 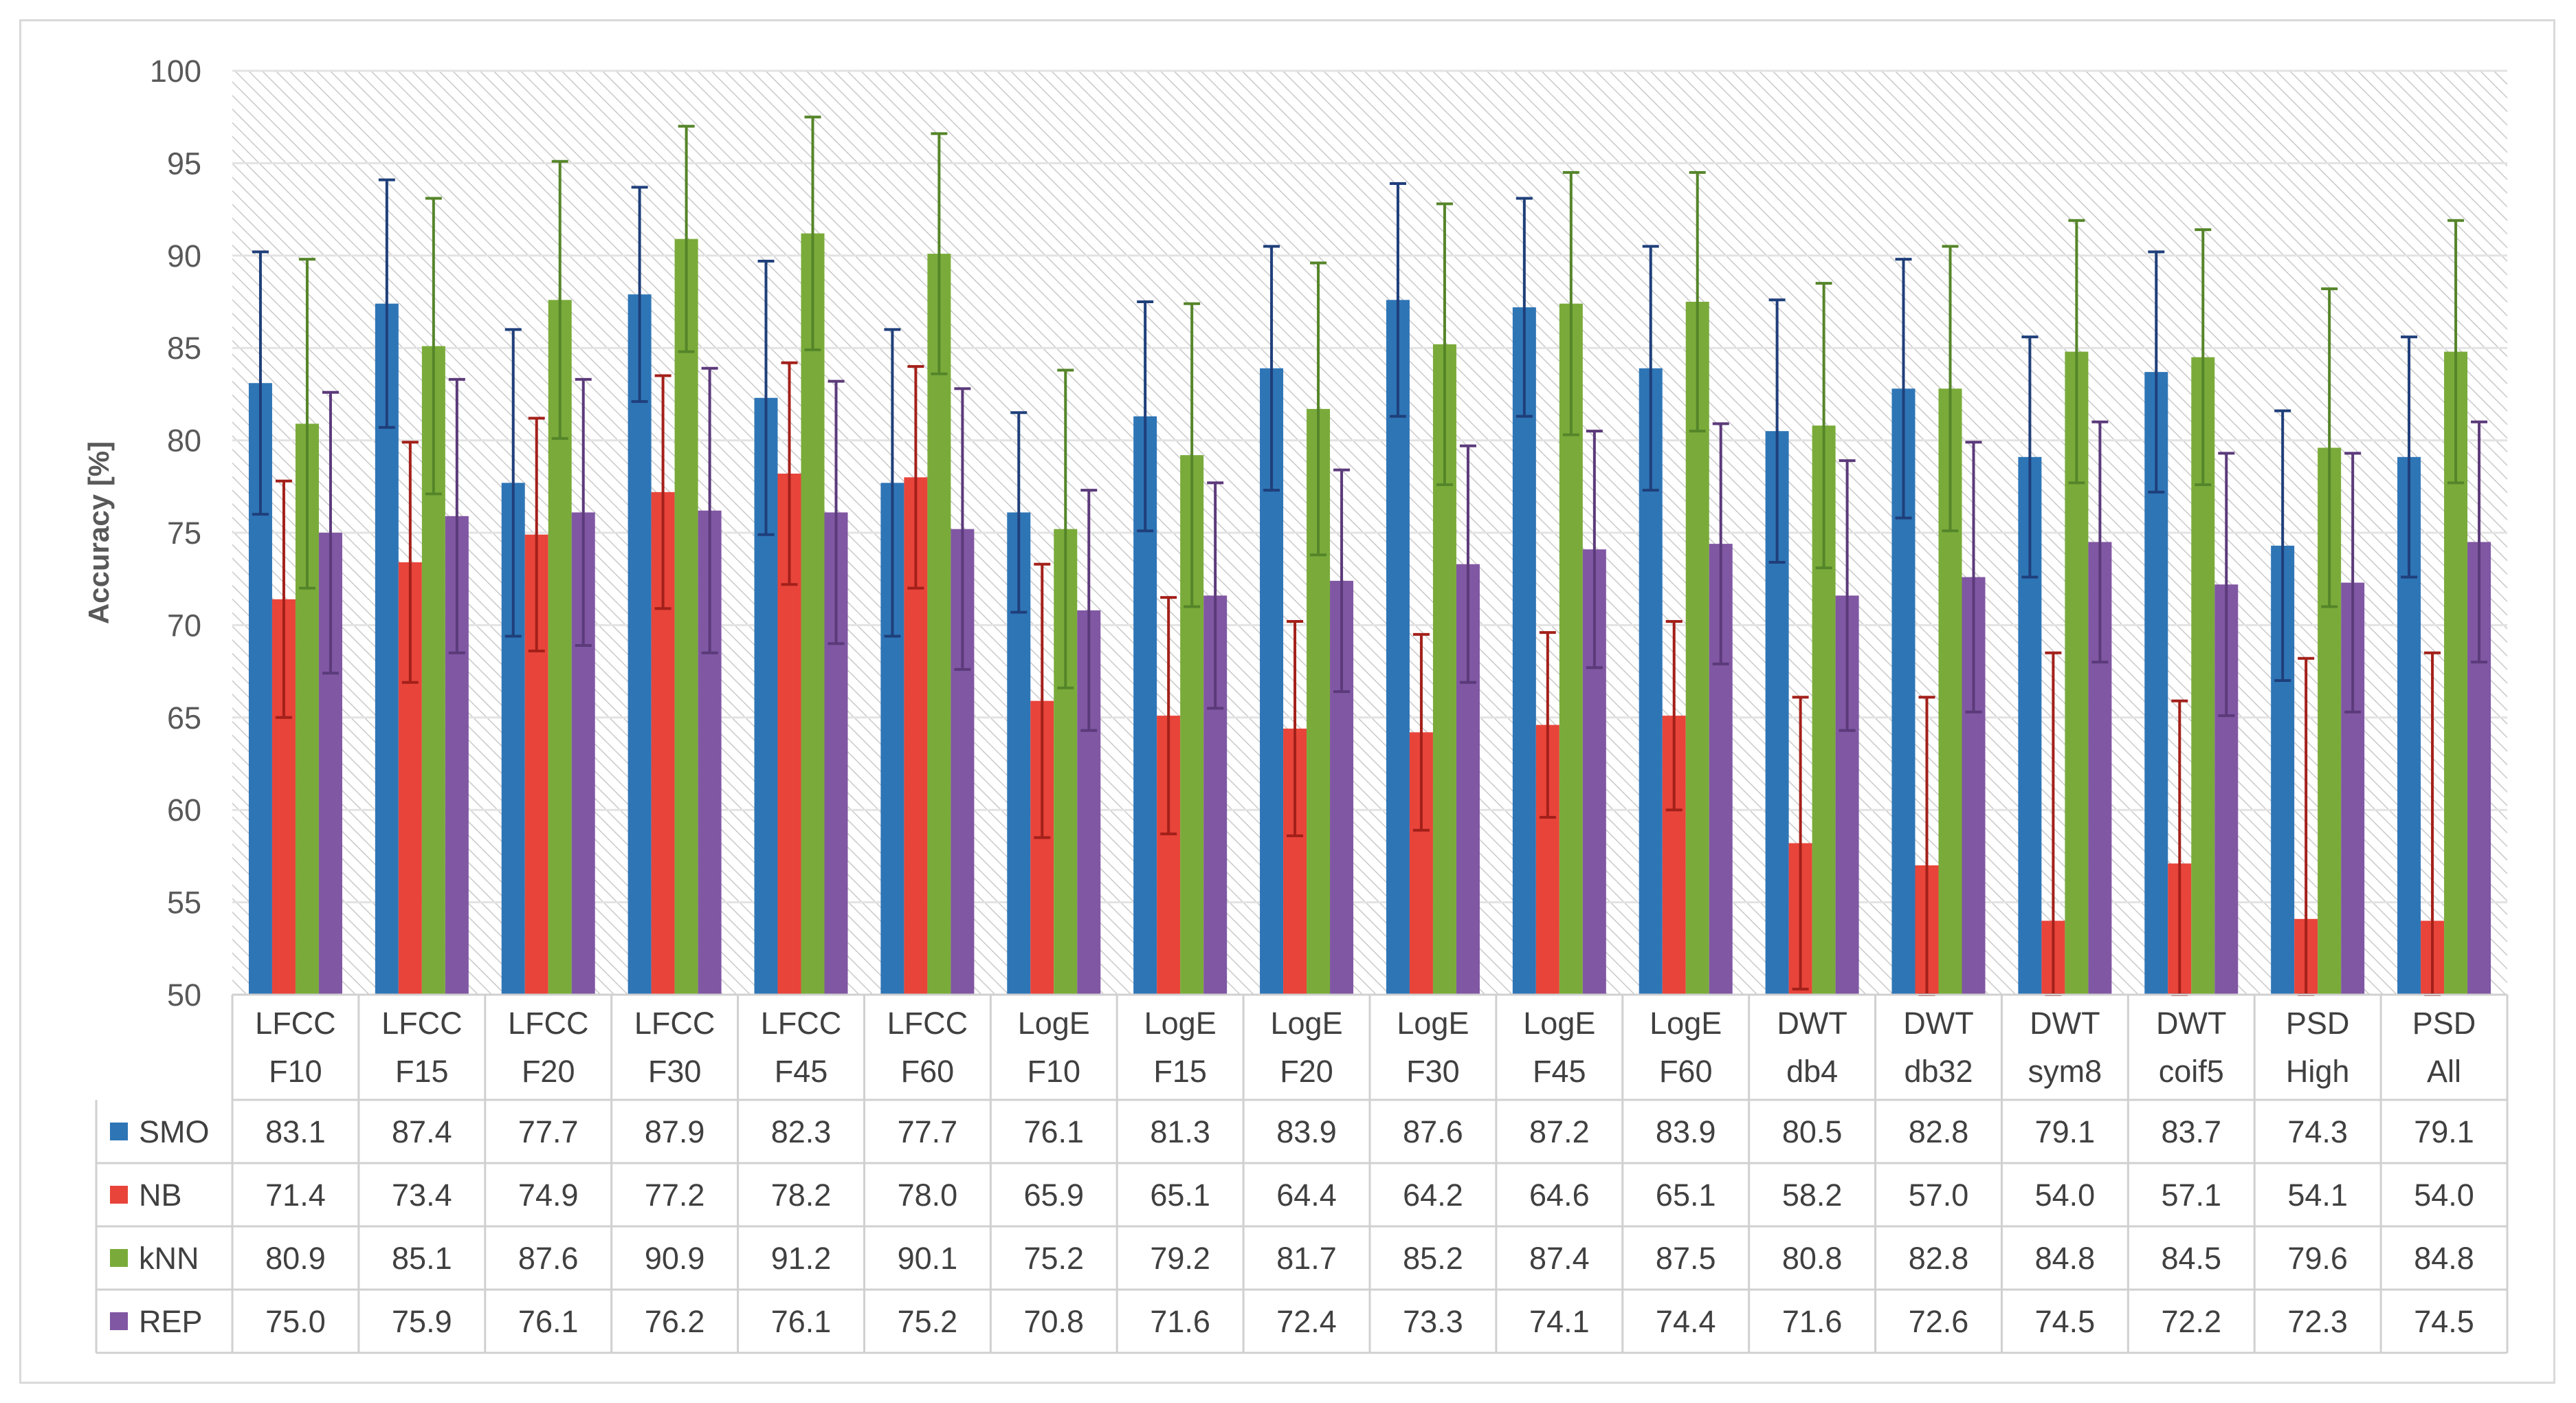 I want to click on x-category-label: db32, so click(x=1938, y=1071).